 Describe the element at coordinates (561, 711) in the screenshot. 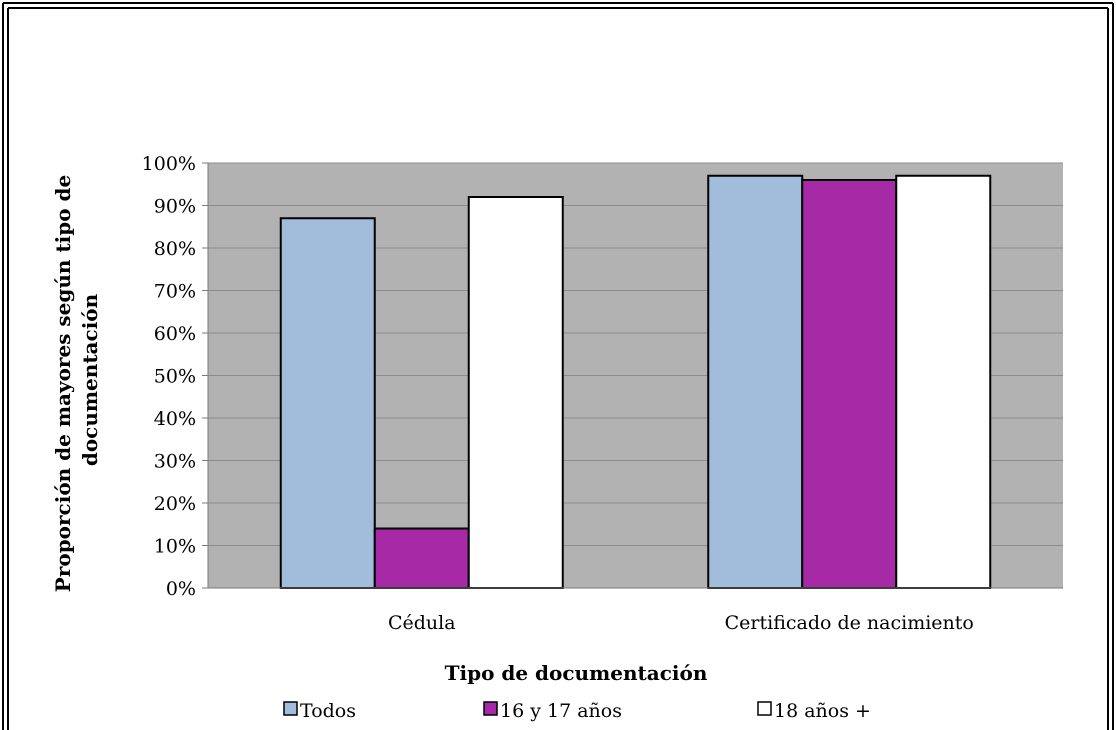

I see `legend-label: 16 y 17 años` at that location.